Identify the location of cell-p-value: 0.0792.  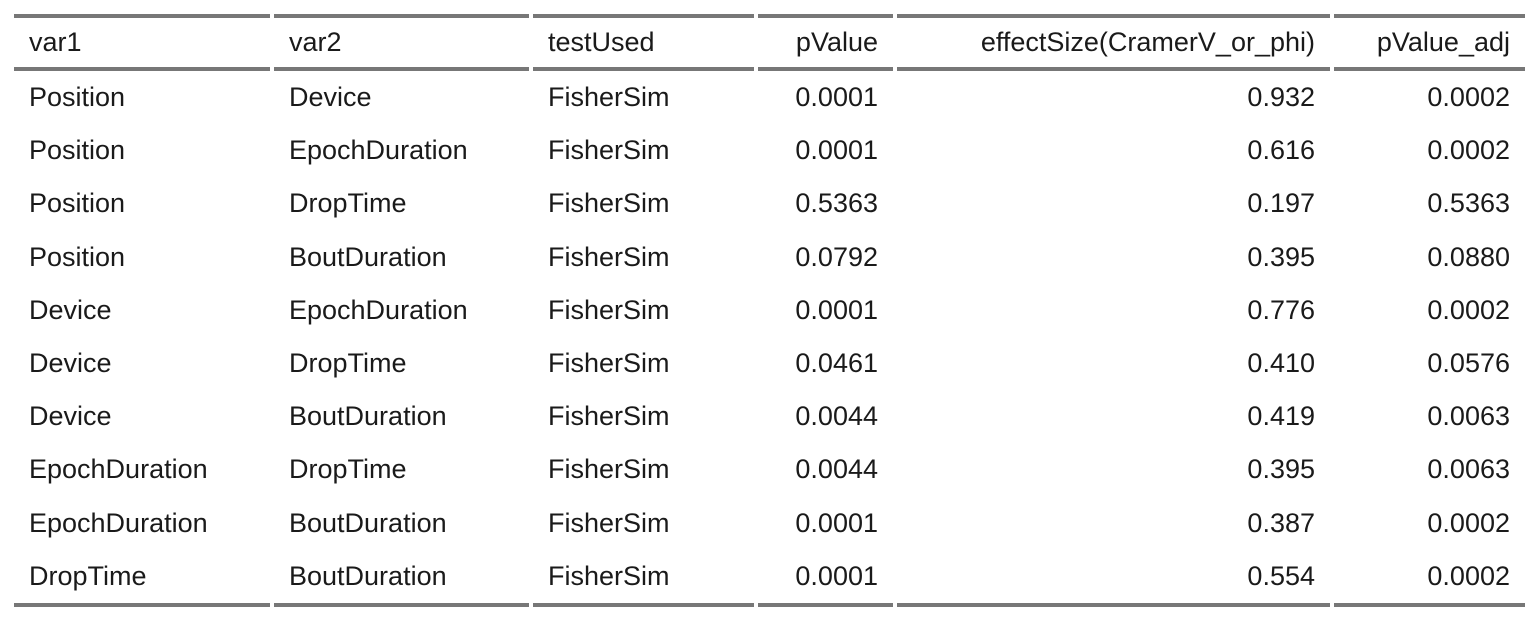
(824, 257).